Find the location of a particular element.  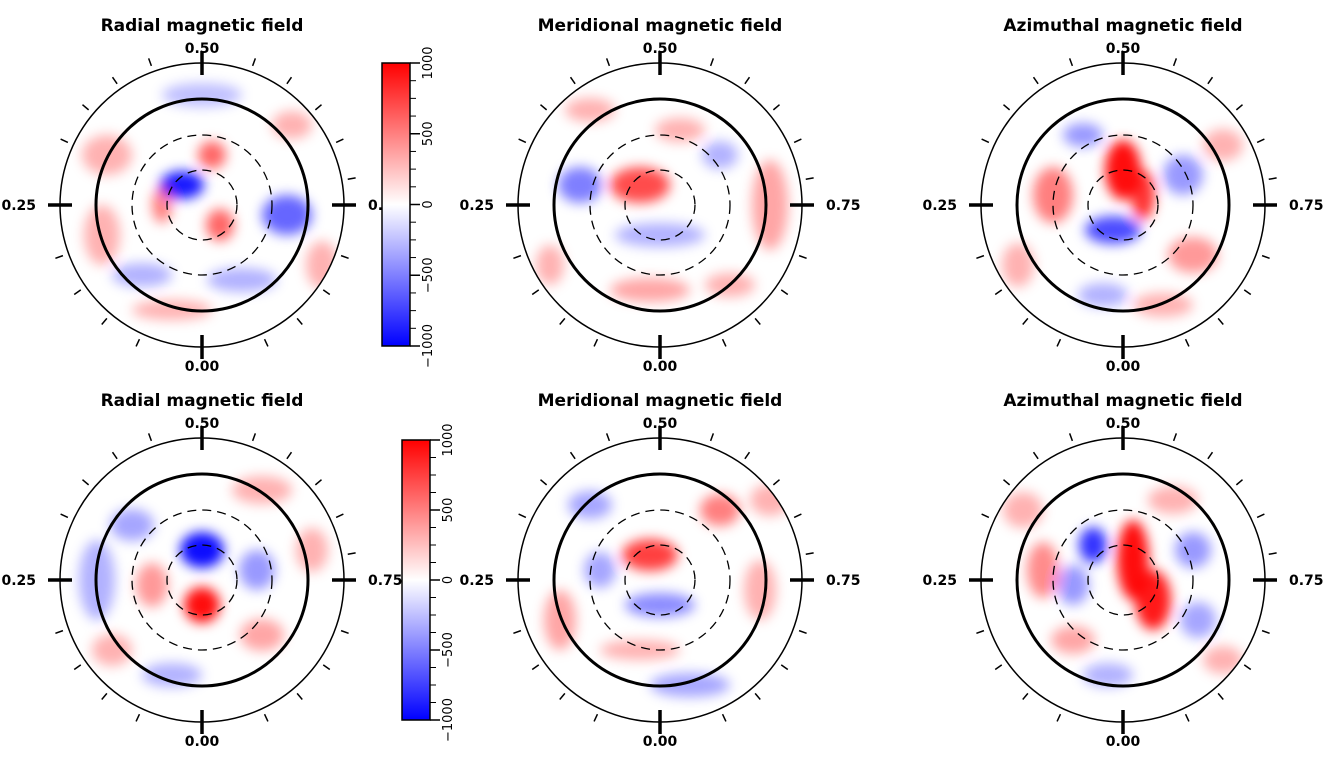

colorbar-1-tick-label-2: 0 is located at coordinates (448, 580).